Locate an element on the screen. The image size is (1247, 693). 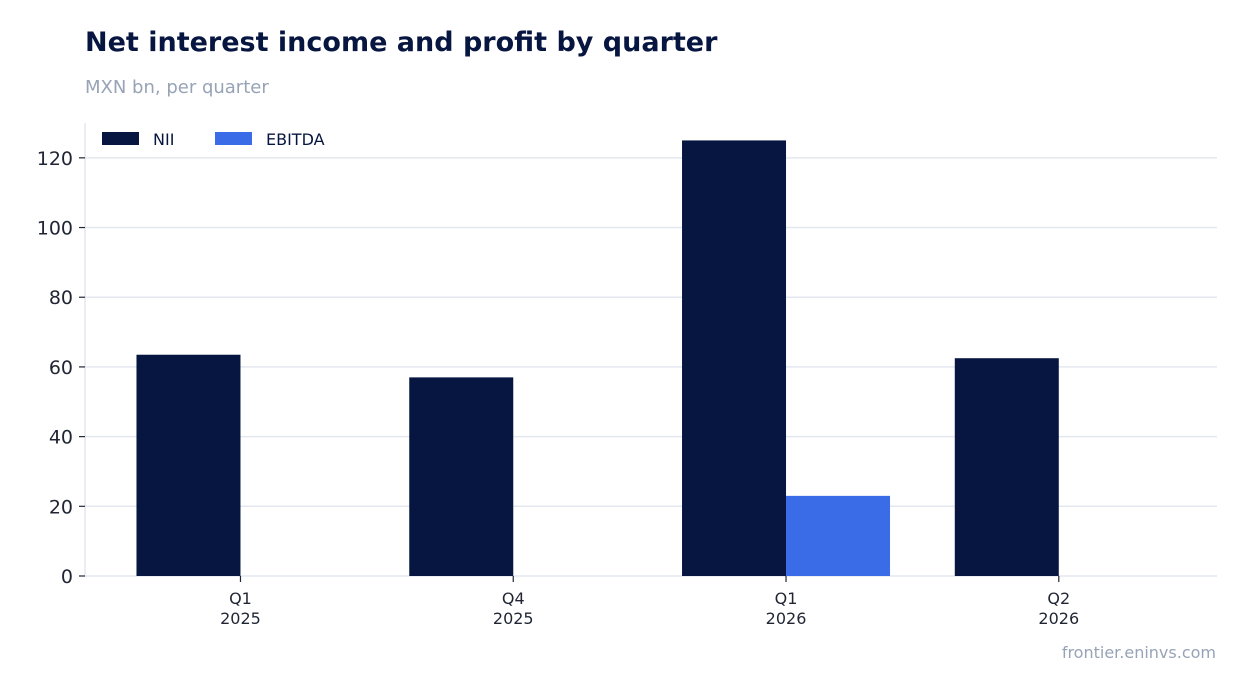
chart-subtitle: MXN bn, per quarter is located at coordinates (177, 87).